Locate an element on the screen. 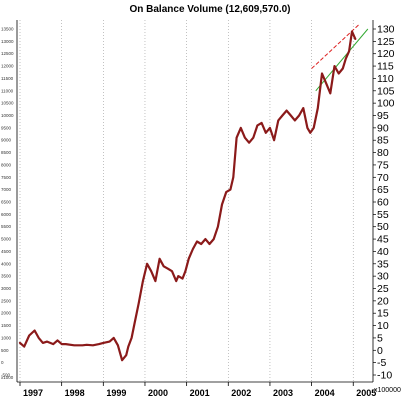  right-tick-label: 115 is located at coordinates (385, 67).